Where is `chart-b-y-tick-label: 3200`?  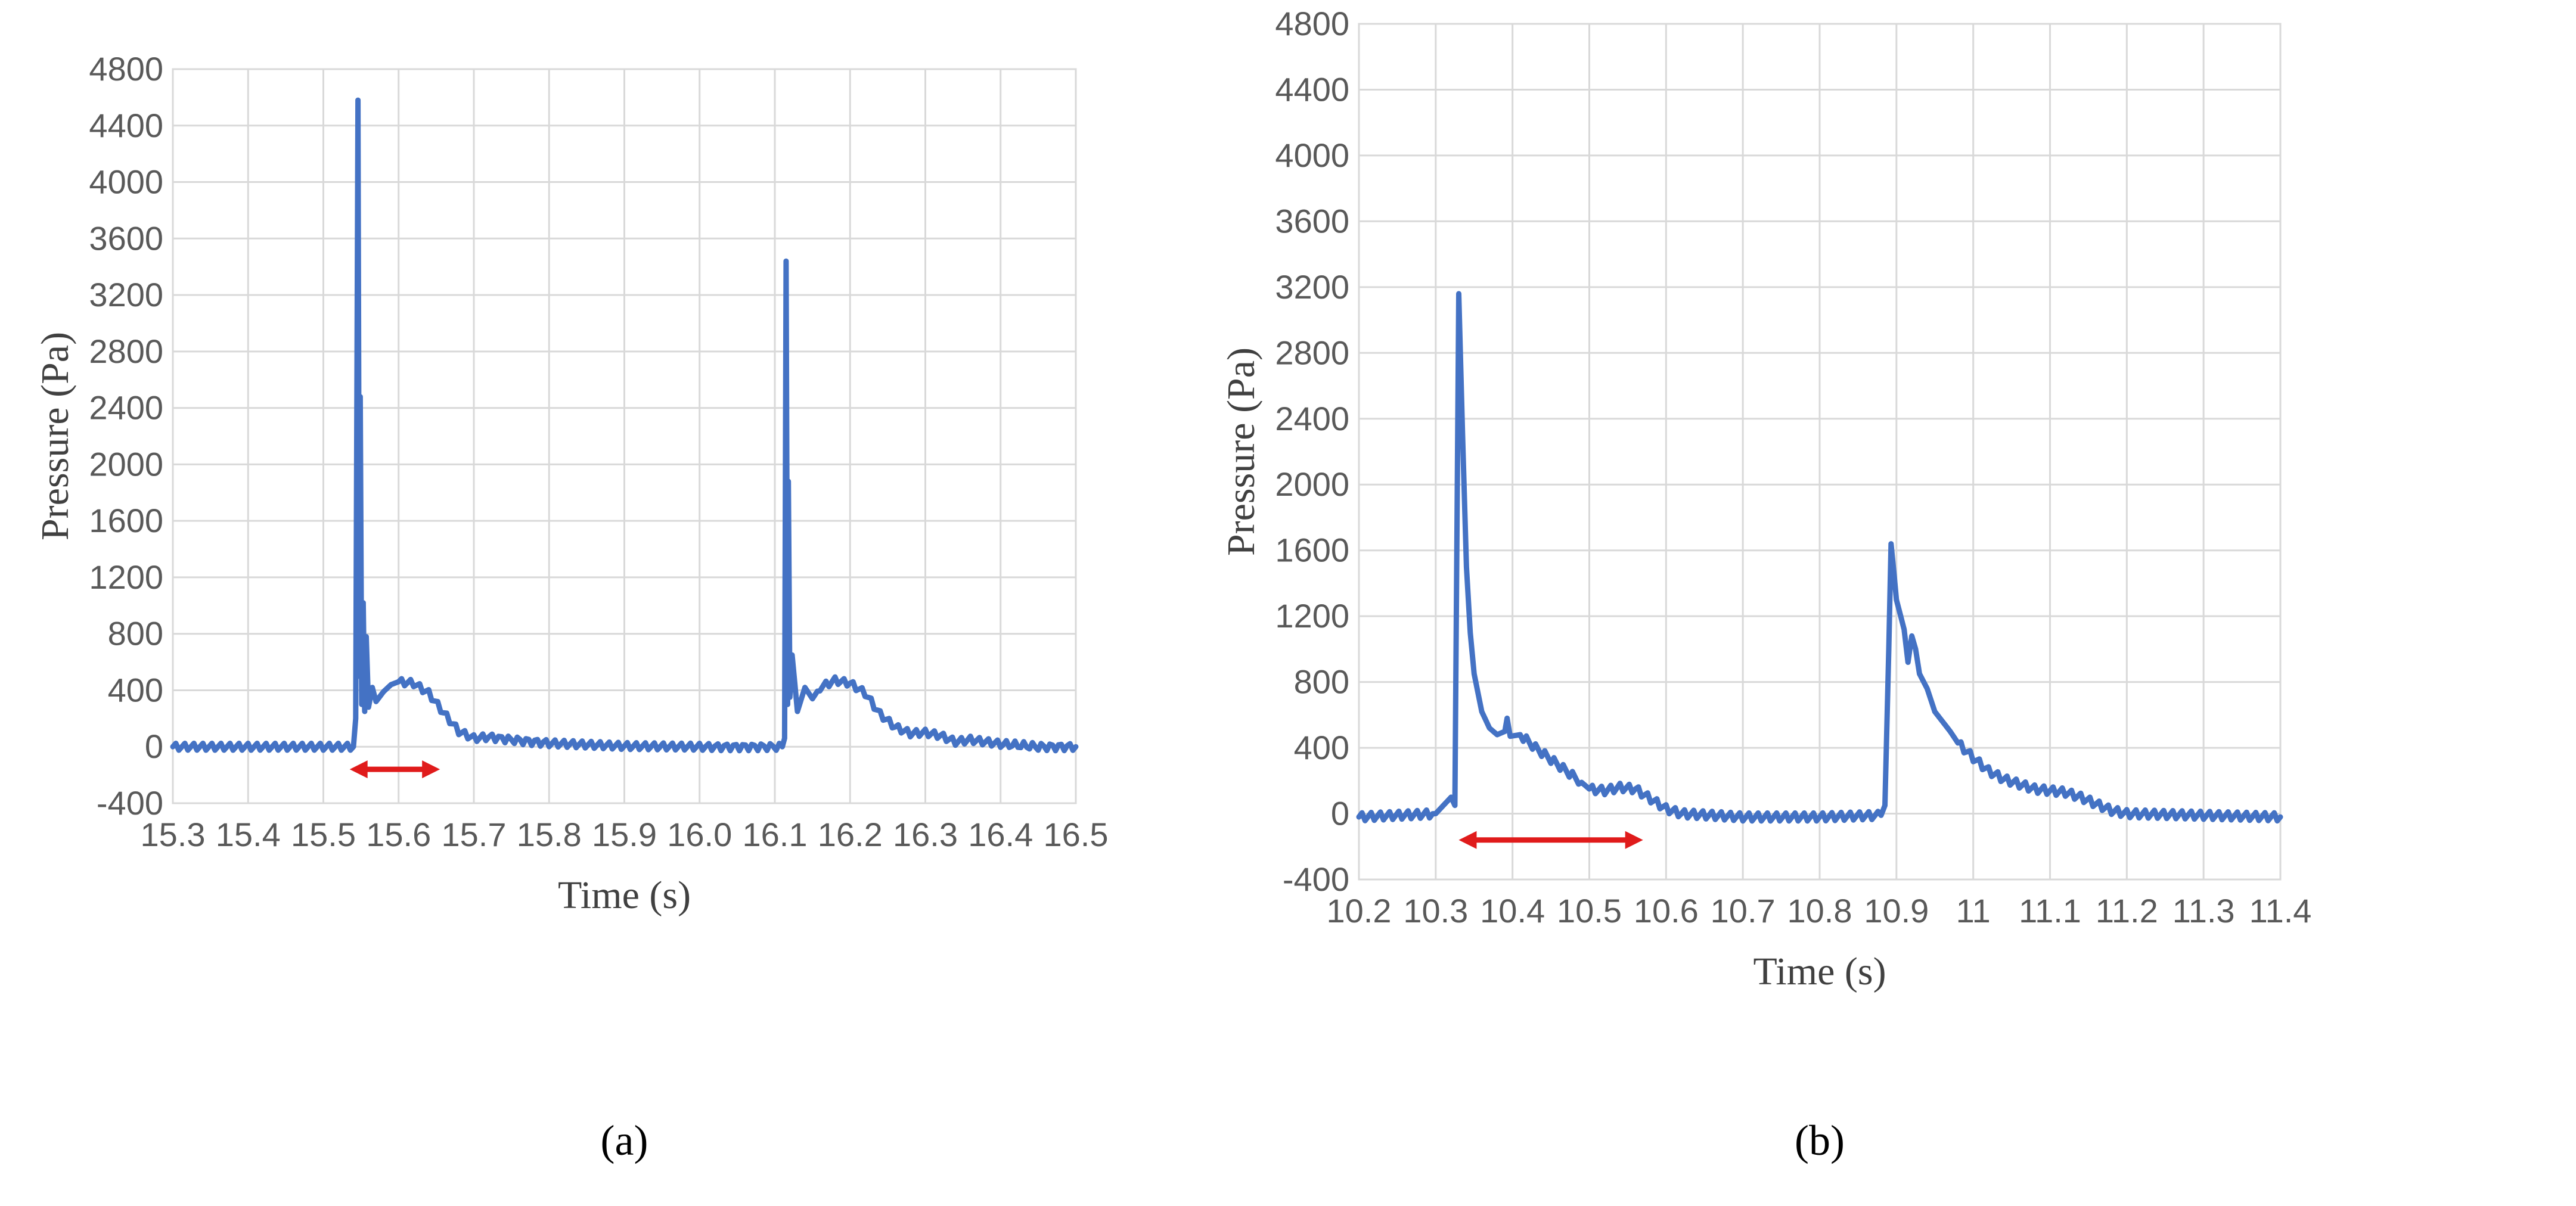 chart-b-y-tick-label: 3200 is located at coordinates (1312, 287).